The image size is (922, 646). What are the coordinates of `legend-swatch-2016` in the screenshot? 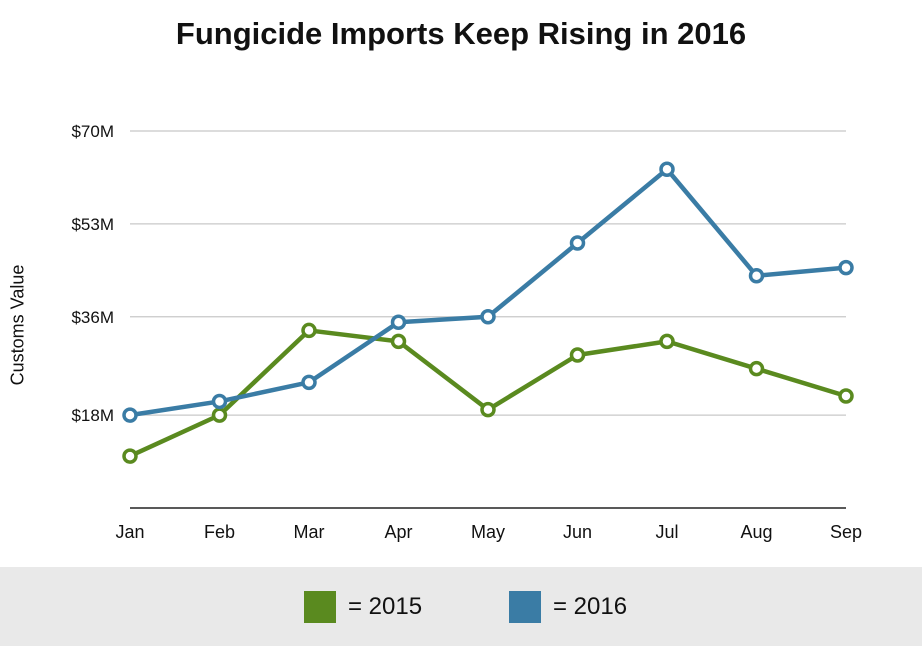 It's located at (525, 607).